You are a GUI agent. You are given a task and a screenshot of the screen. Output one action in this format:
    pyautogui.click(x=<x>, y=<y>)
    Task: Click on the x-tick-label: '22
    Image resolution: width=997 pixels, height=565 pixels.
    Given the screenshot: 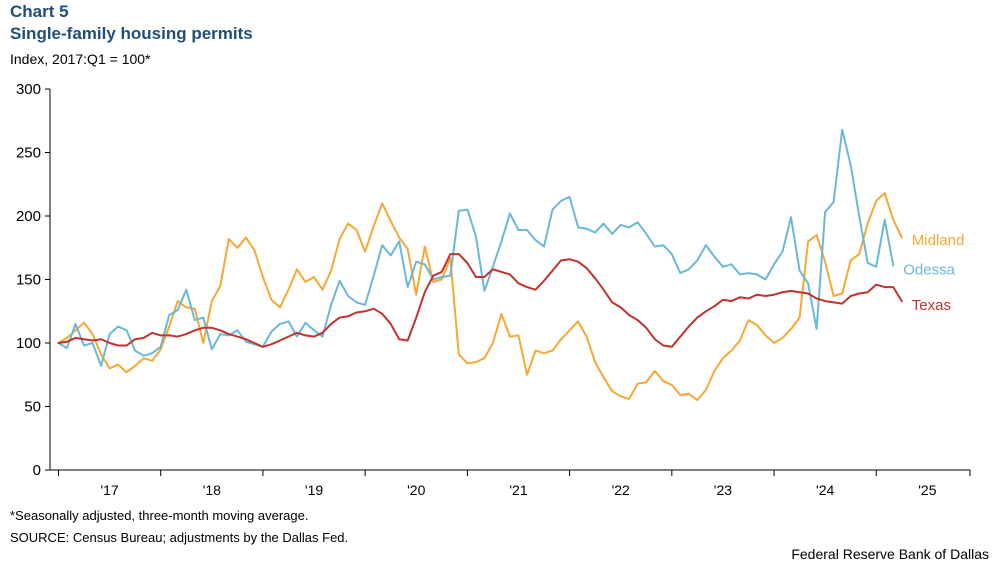 What is the action you would take?
    pyautogui.click(x=621, y=490)
    